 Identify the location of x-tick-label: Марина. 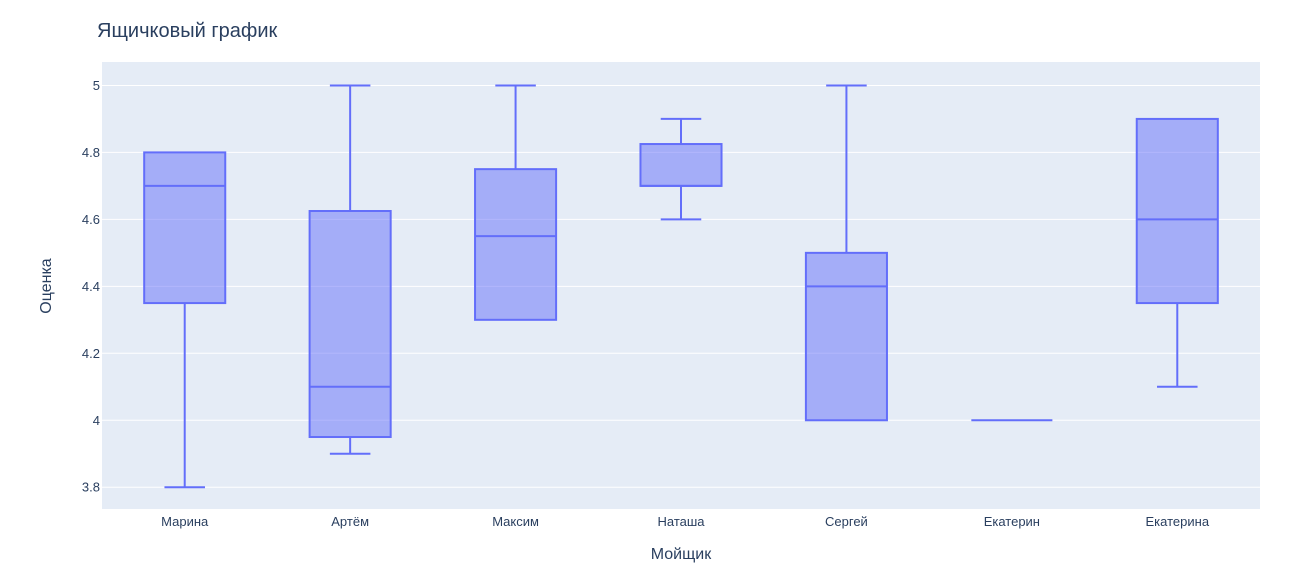
(185, 521).